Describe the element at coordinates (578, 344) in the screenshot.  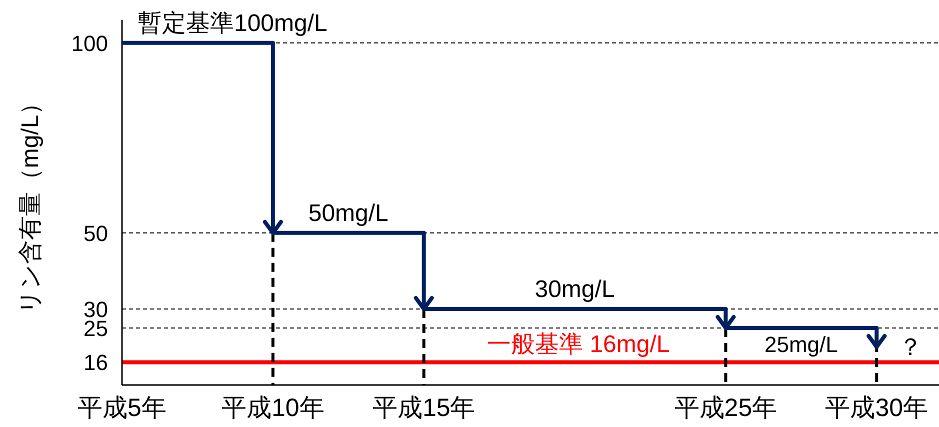
I see `ref-line-label: 一般基準 16mg/L` at that location.